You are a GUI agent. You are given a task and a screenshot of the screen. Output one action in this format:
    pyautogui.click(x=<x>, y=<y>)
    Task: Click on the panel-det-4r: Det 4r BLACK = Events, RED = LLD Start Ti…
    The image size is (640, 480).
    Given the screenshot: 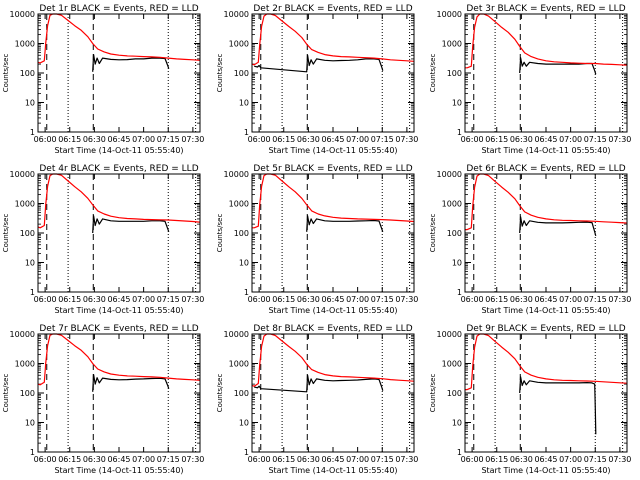 What is the action you would take?
    pyautogui.click(x=103, y=239)
    